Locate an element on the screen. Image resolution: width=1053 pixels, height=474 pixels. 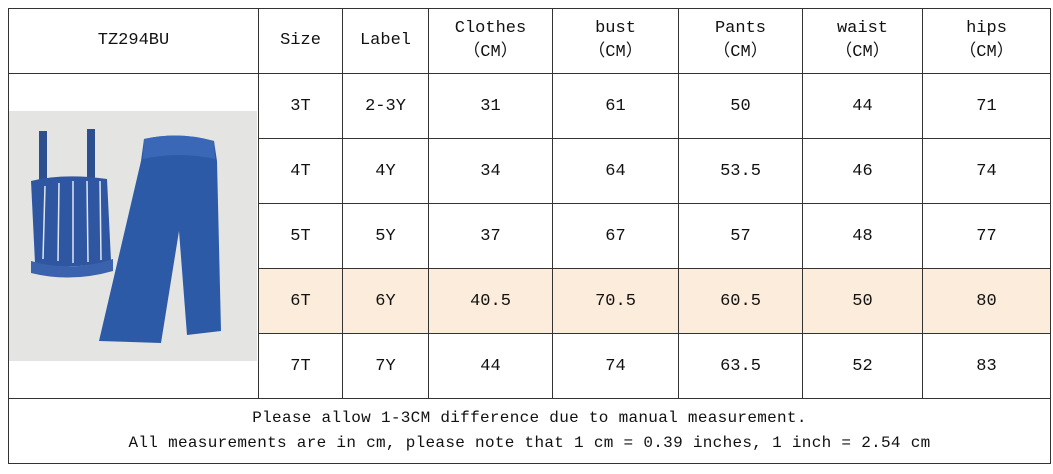
table-cell: 83 is located at coordinates (986, 366).